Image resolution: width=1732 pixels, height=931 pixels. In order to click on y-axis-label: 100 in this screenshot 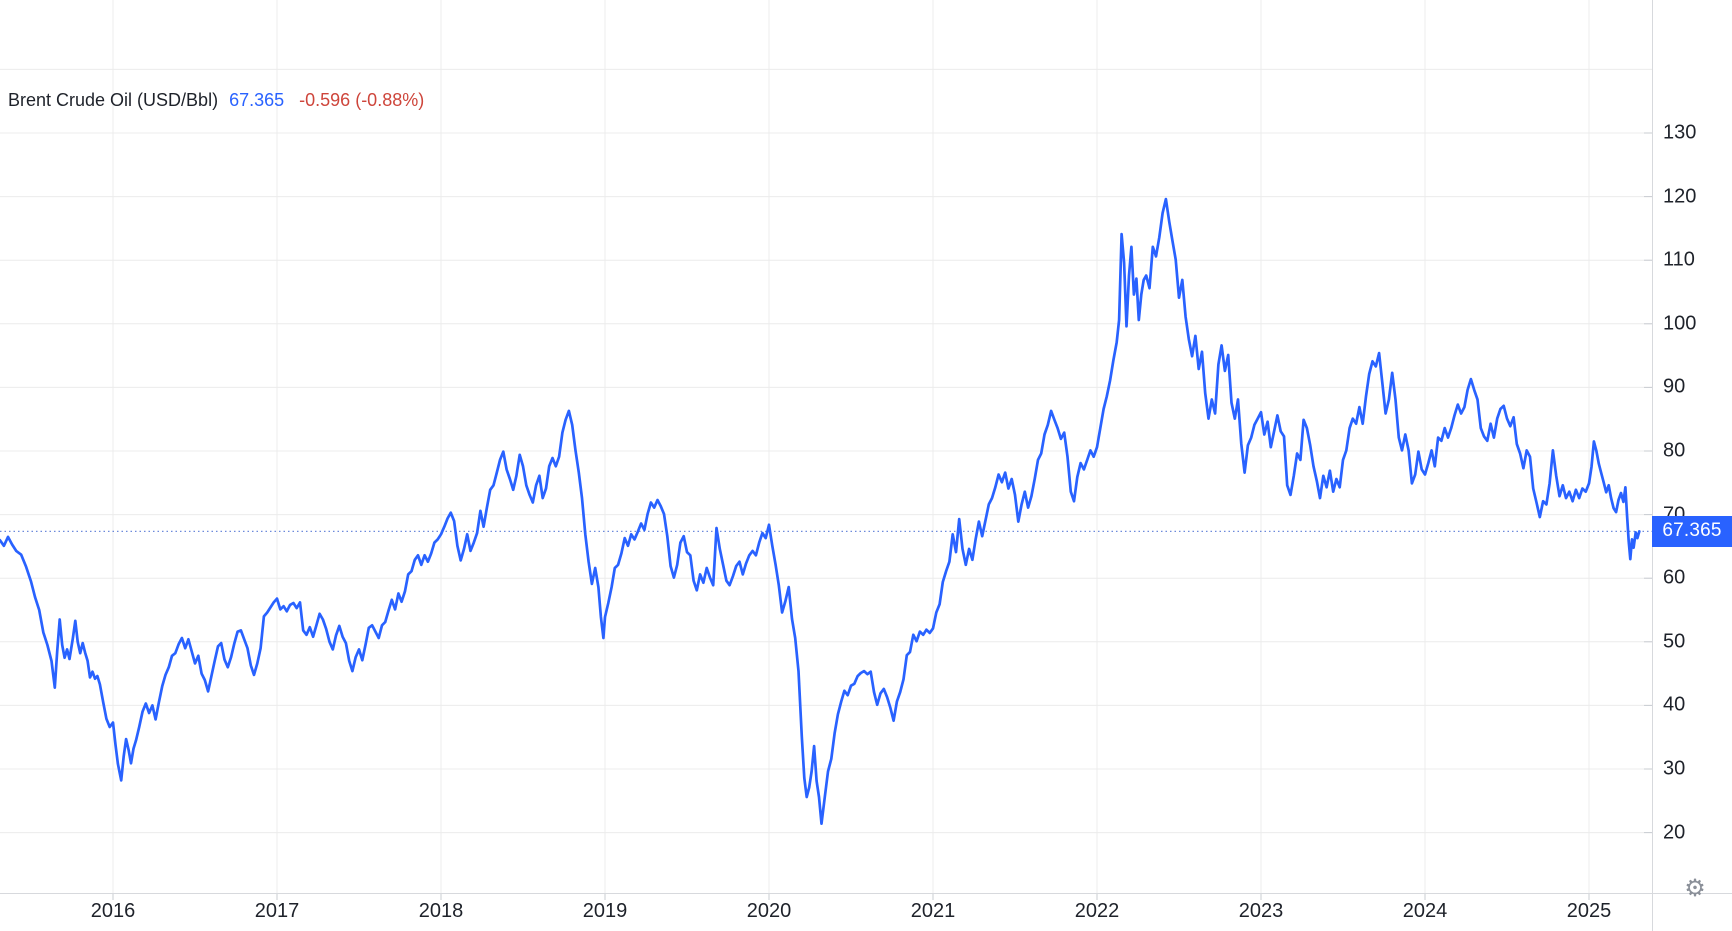, I will do `click(1680, 323)`.